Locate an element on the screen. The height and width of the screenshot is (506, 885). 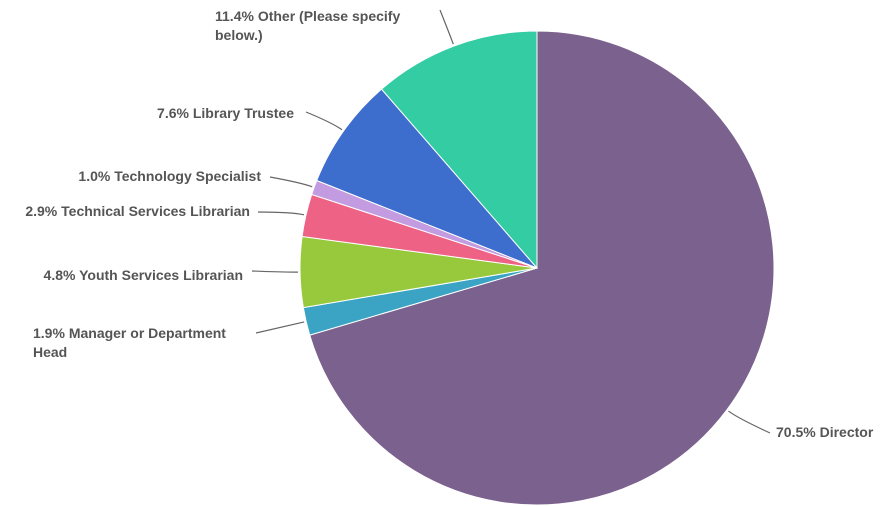
category-label: Technical Services Librarian is located at coordinates (155, 211).